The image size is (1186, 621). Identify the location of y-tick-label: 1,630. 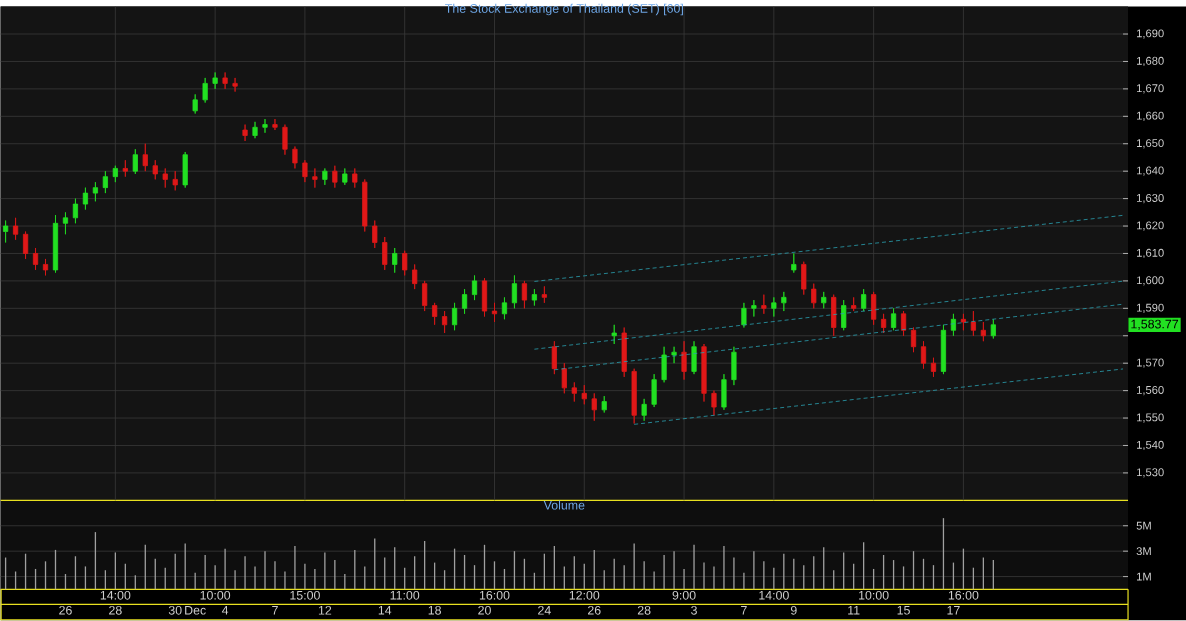
(1150, 199).